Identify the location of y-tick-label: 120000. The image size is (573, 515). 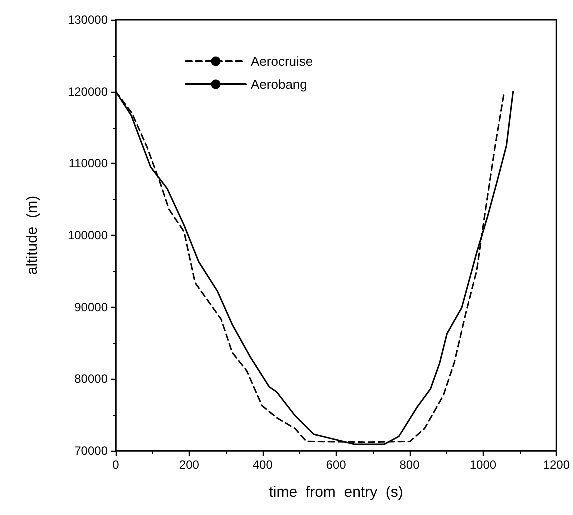
(88, 91).